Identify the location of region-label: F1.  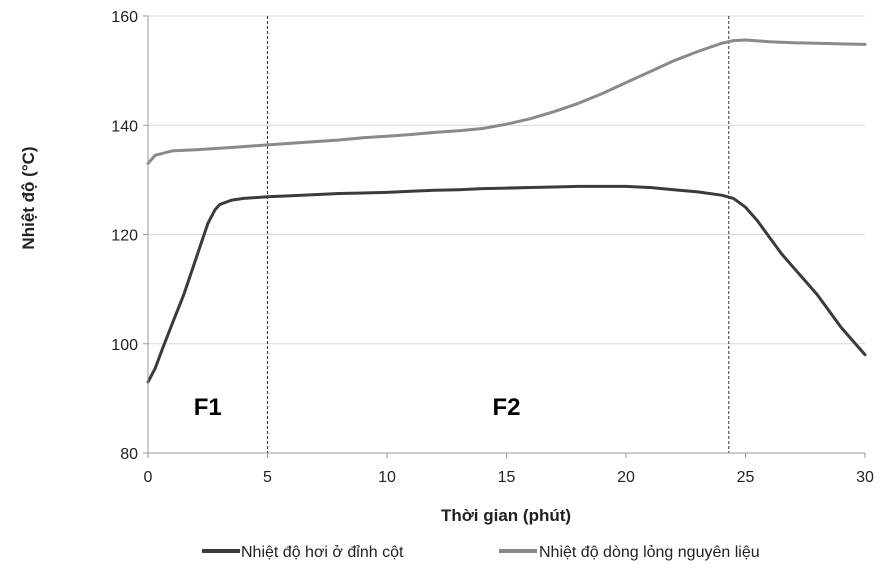
(208, 407).